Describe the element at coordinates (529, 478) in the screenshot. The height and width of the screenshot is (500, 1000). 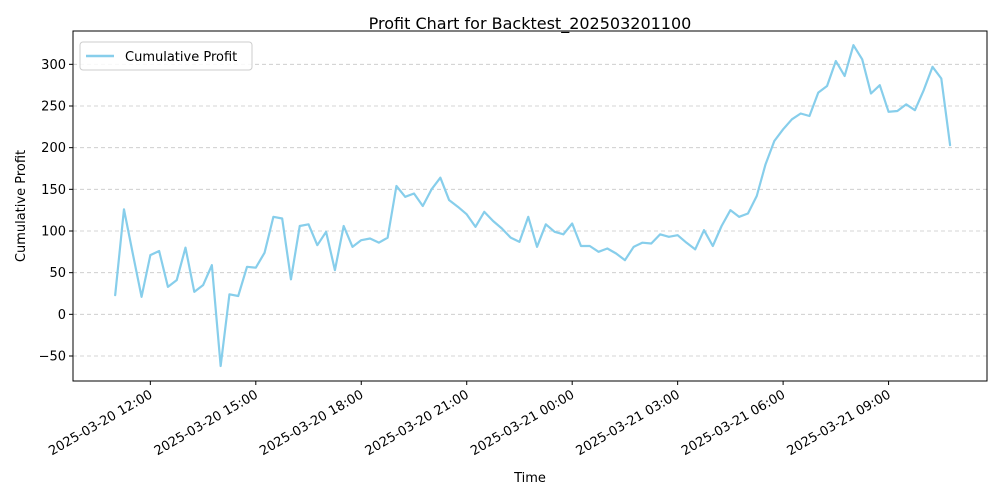
I see `x-axis-label: Time` at that location.